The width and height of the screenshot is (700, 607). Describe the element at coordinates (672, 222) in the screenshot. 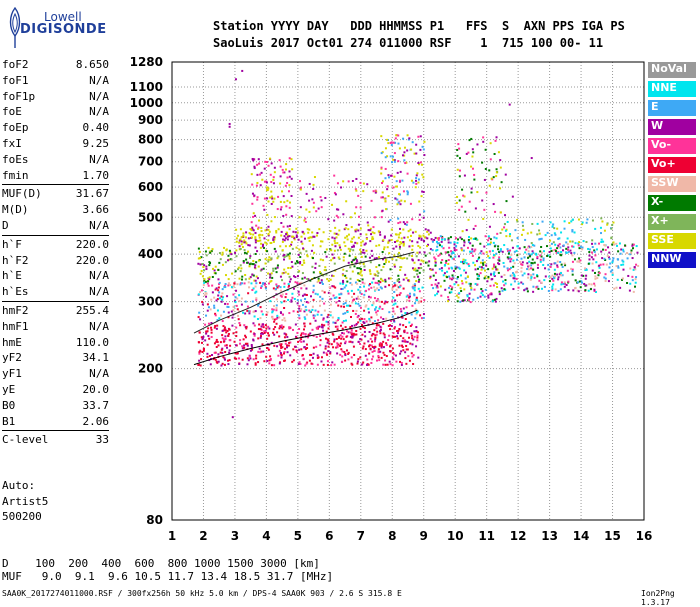

I see `legend-item-x-: X+` at that location.